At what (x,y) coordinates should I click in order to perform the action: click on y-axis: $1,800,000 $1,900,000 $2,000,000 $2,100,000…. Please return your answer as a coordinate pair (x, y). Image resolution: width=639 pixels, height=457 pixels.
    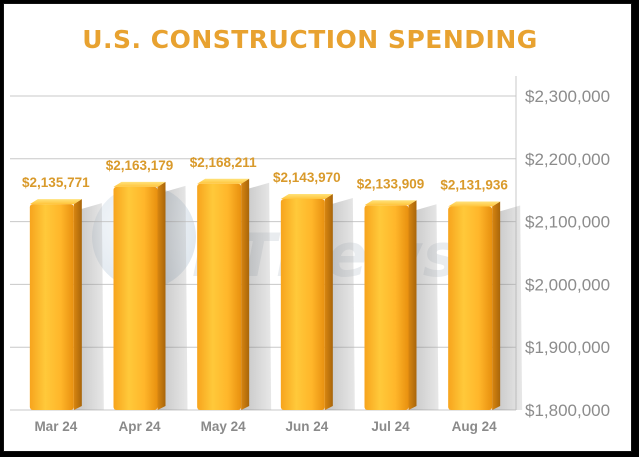
    Looking at the image, I should click on (567, 253).